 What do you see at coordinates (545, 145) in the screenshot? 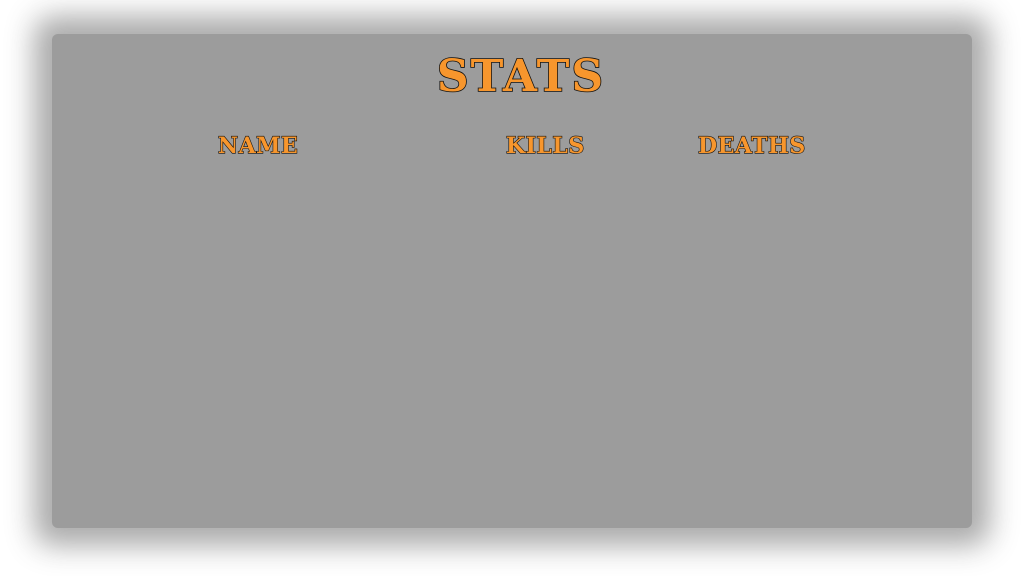
I see `column-header-kills: KILLS` at bounding box center [545, 145].